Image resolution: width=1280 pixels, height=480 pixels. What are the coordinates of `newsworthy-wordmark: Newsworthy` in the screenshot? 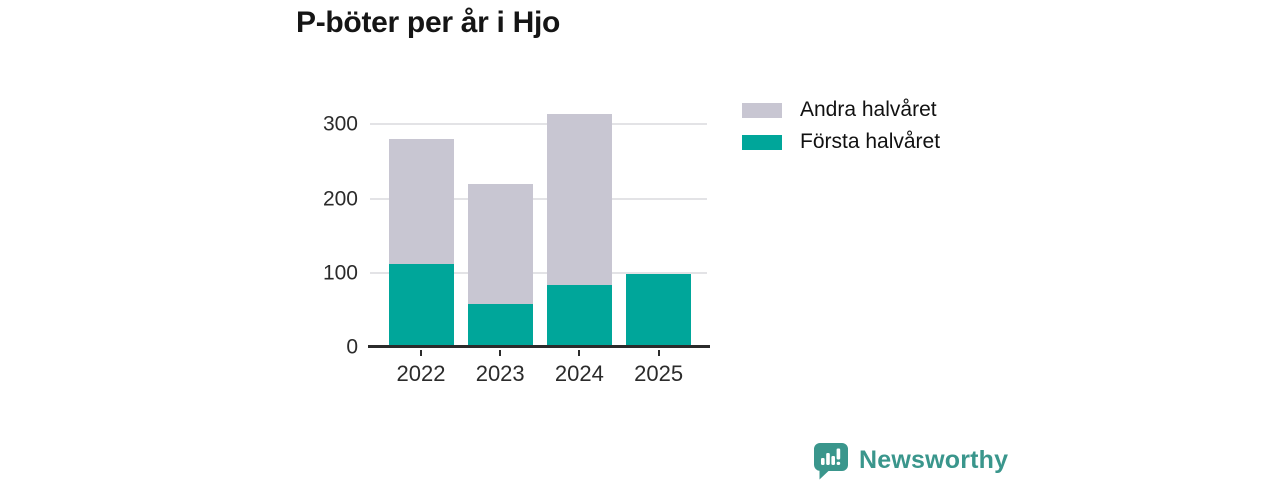 It's located at (934, 460).